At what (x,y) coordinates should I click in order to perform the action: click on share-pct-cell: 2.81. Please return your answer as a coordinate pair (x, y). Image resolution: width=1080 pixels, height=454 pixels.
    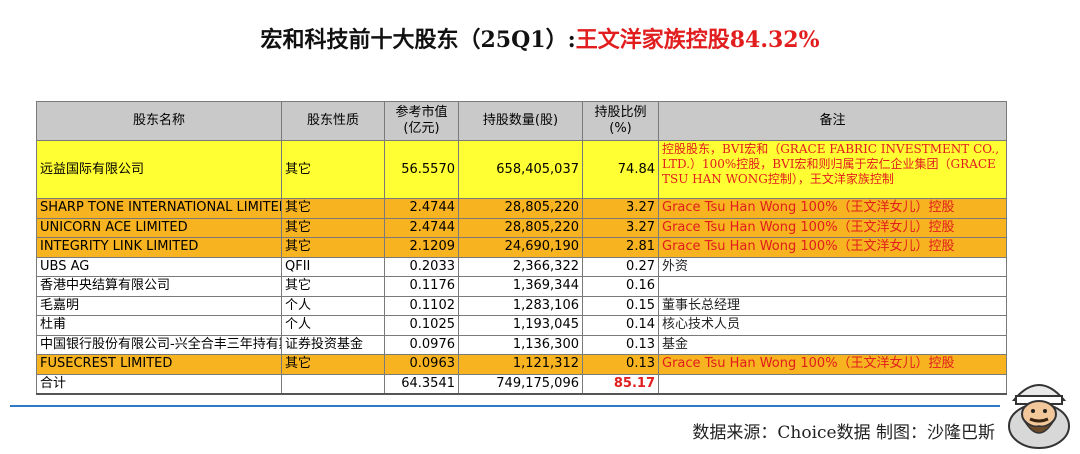
    Looking at the image, I should click on (620, 247).